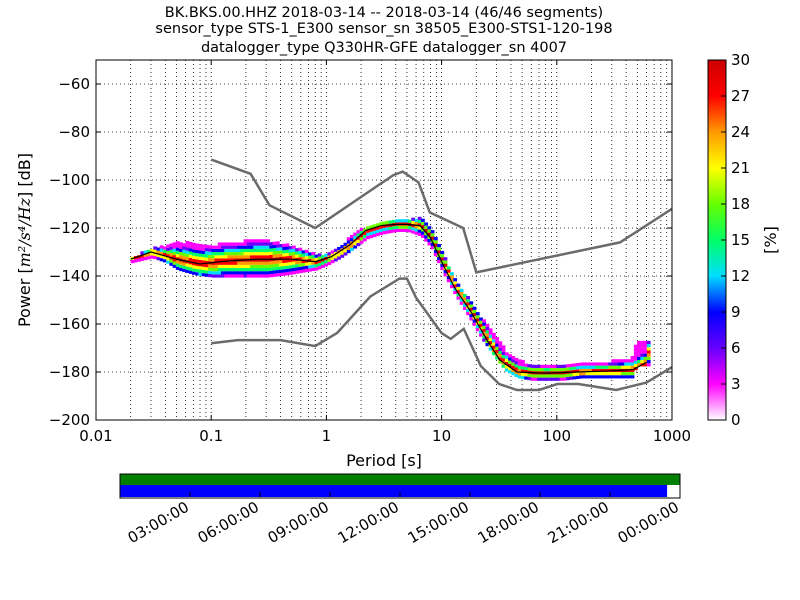 This screenshot has height=600, width=800. What do you see at coordinates (211, 436) in the screenshot?
I see `x-tick-label: 0.1` at bounding box center [211, 436].